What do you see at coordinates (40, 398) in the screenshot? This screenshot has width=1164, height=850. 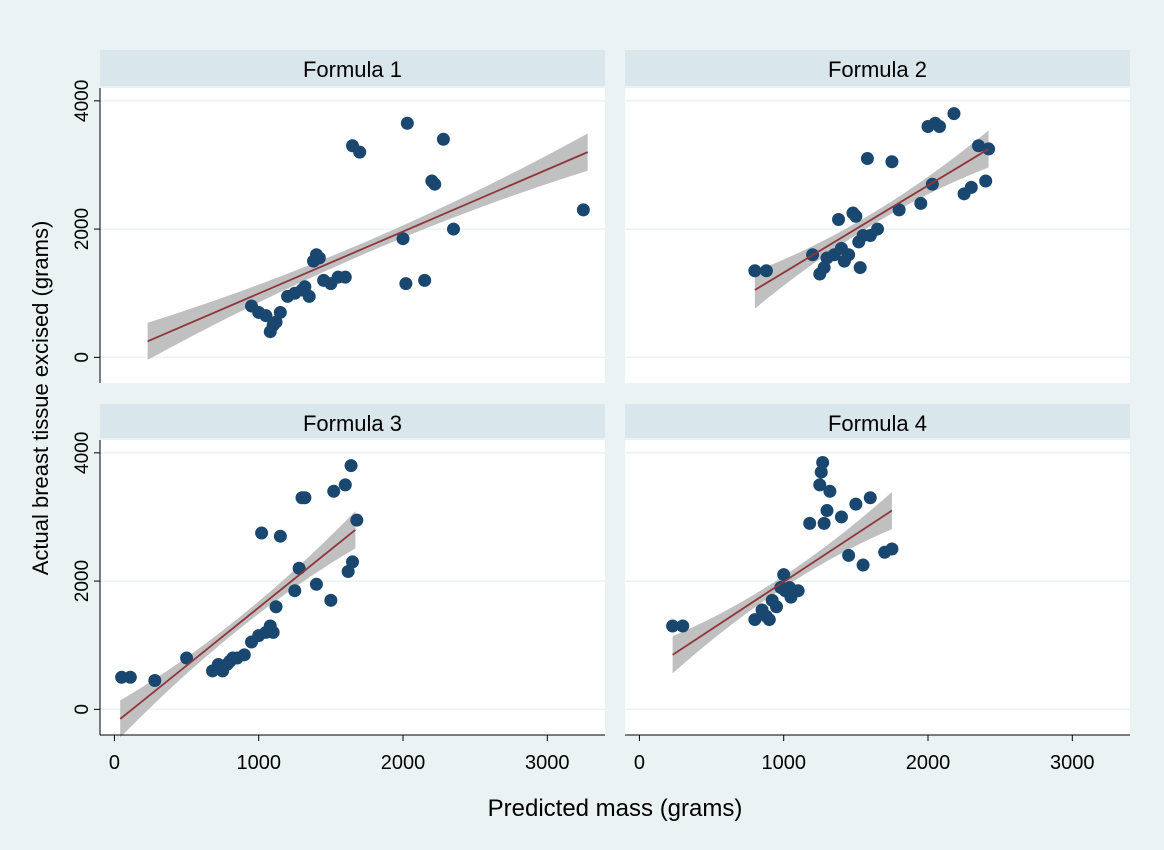 I see `y-axis-title: Actual breast tissue excised (grams)` at bounding box center [40, 398].